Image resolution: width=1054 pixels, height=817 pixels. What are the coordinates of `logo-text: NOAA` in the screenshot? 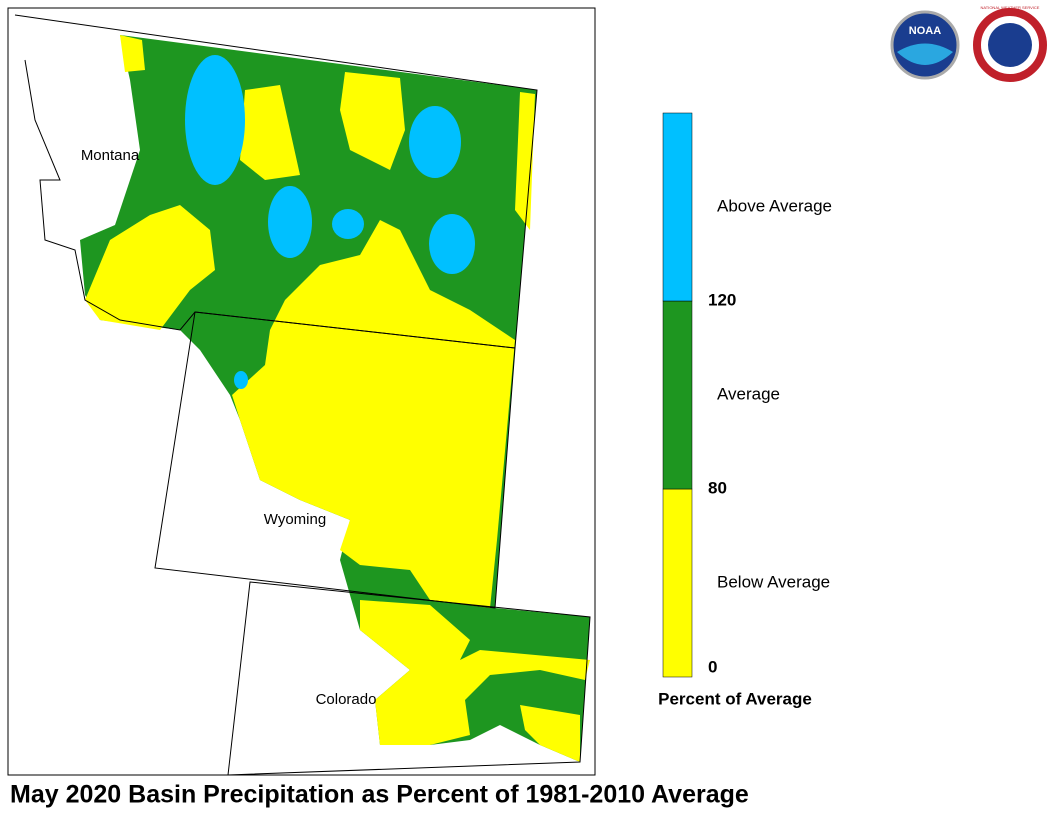 It's located at (925, 31).